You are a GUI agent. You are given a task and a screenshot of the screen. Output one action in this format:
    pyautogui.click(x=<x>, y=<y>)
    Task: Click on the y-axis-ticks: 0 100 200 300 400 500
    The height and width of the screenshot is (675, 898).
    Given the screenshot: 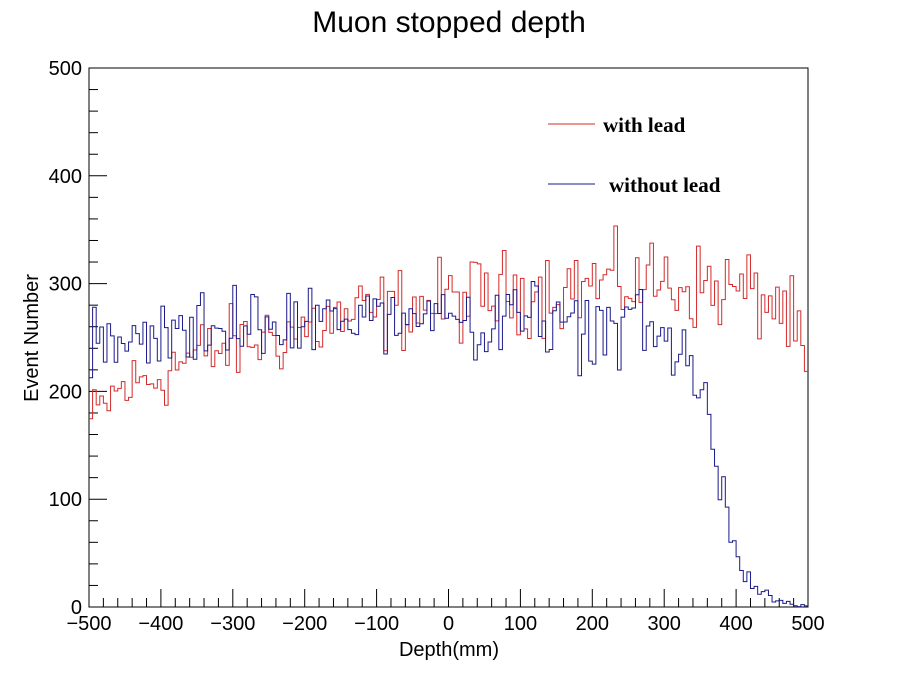 What is the action you would take?
    pyautogui.click(x=78, y=338)
    